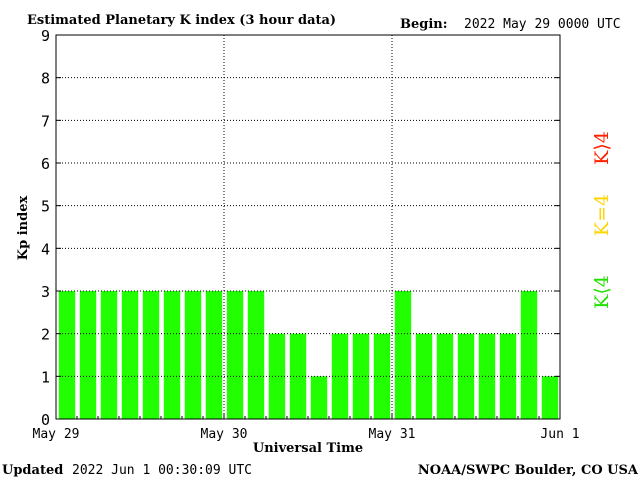 The height and width of the screenshot is (480, 640). I want to click on updated-label: Updated, so click(32, 470).